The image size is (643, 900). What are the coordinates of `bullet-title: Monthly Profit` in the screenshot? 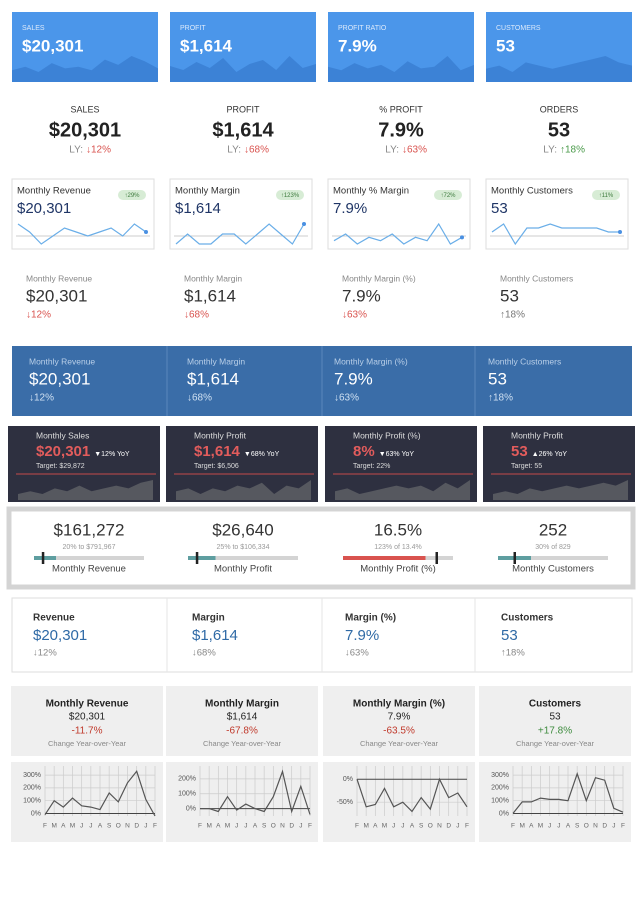 It's located at (243, 569).